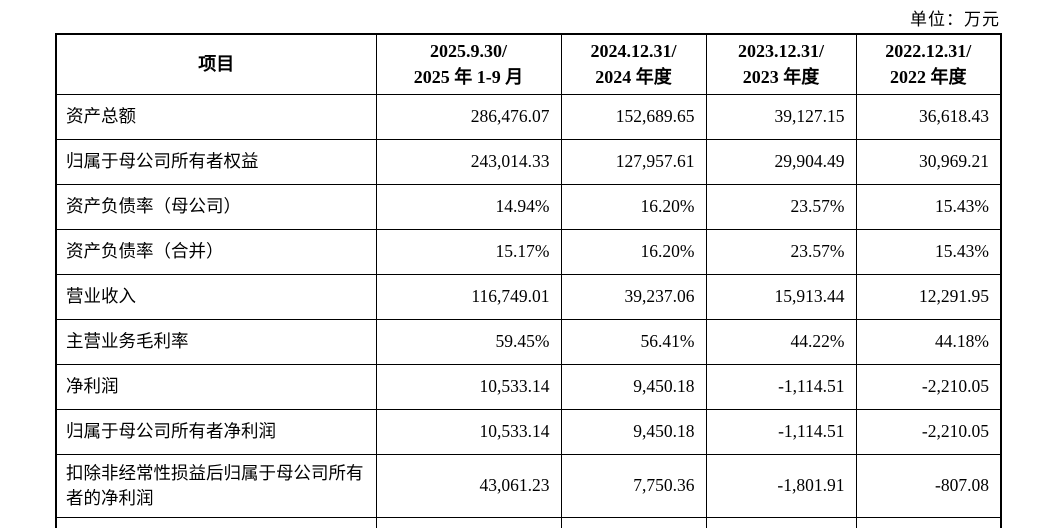  What do you see at coordinates (468, 161) in the screenshot?
I see `row-value: 243,014.33` at bounding box center [468, 161].